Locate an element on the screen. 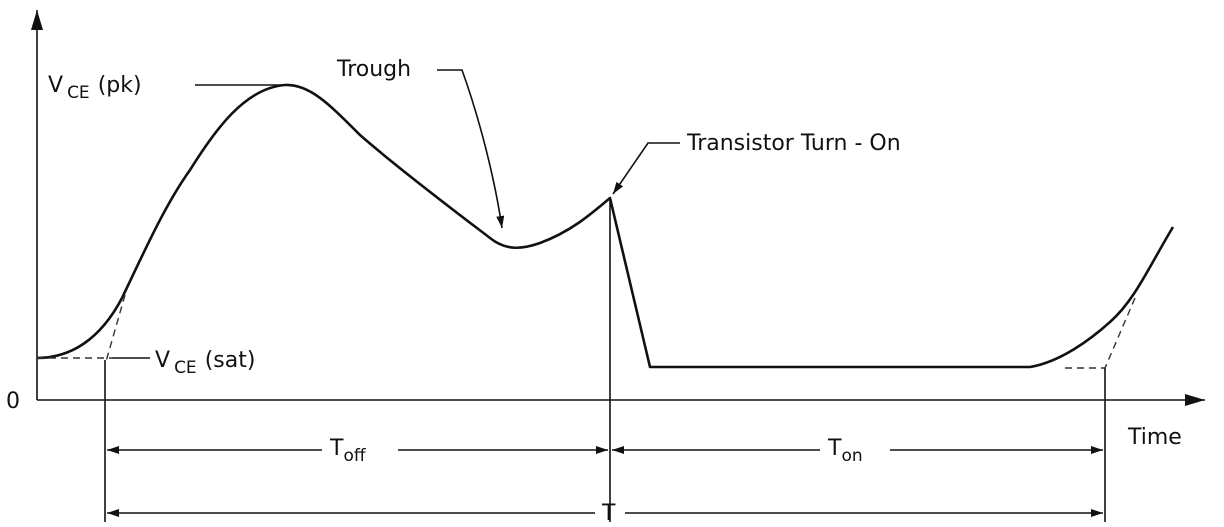 This screenshot has height=527, width=1224. t-on-label: Ton is located at coordinates (845, 451).